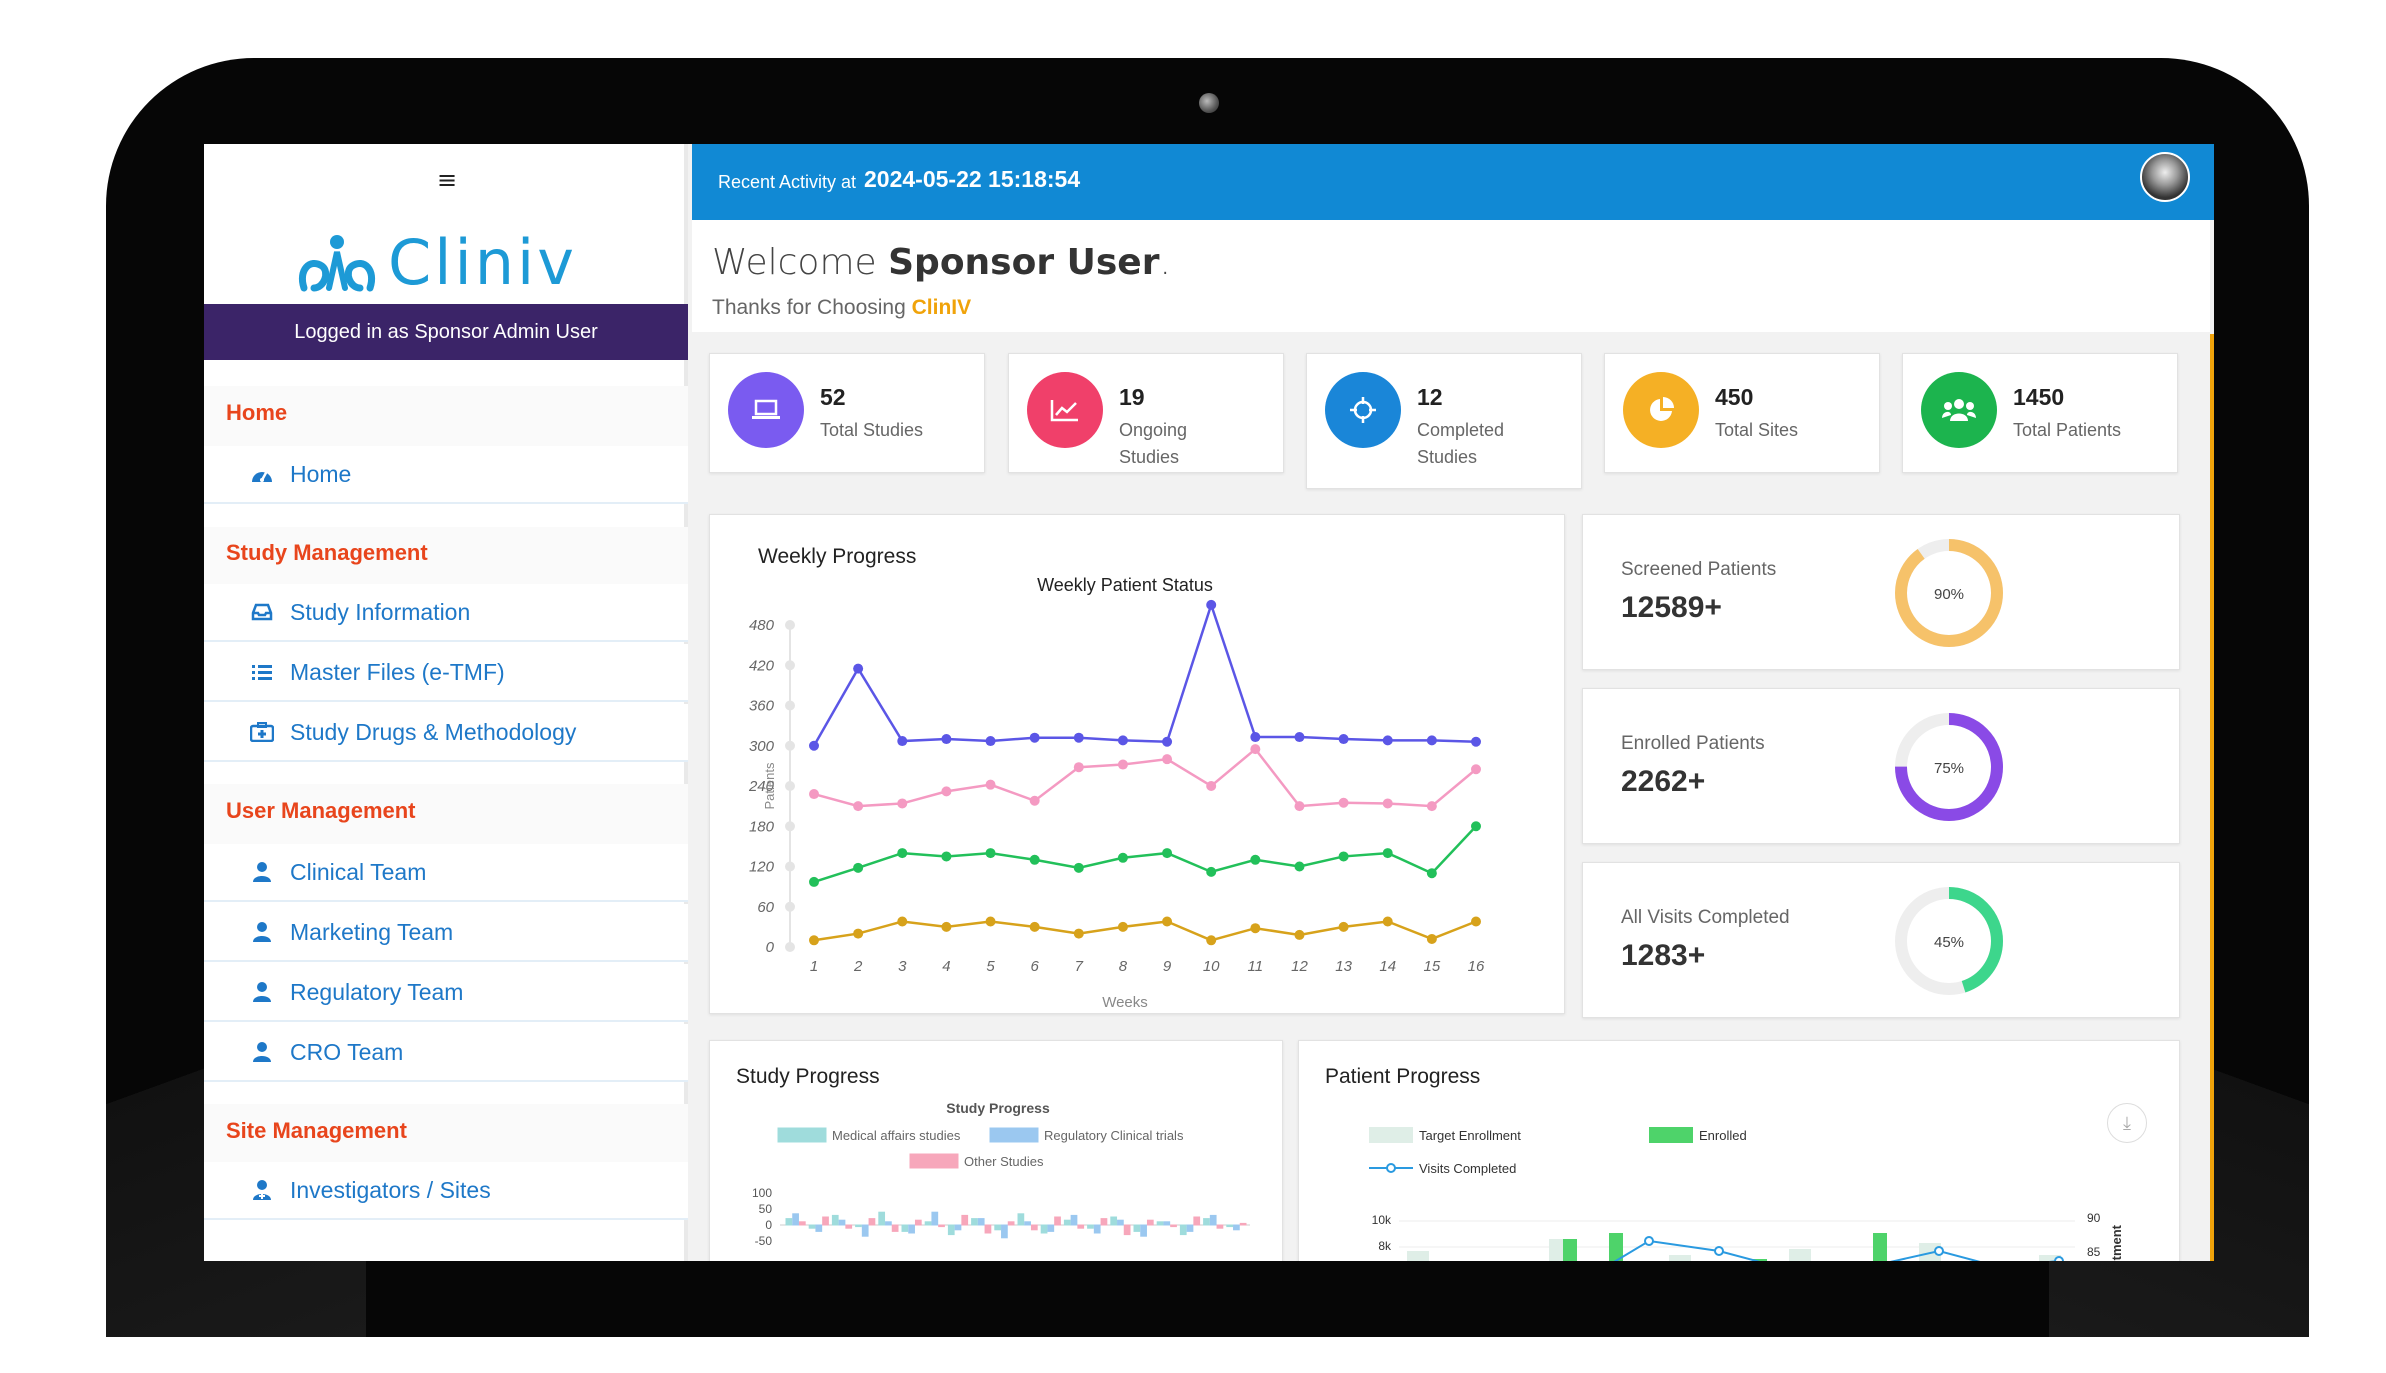 This screenshot has height=1373, width=2386. Describe the element at coordinates (1742, 413) in the screenshot. I see `stat-card-total-sites: 450 Total Sites` at that location.